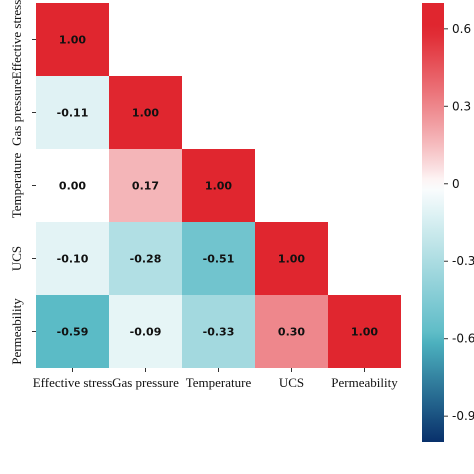  Describe the element at coordinates (16, 331) in the screenshot. I see `y-tick-label-4: Permeability` at that location.